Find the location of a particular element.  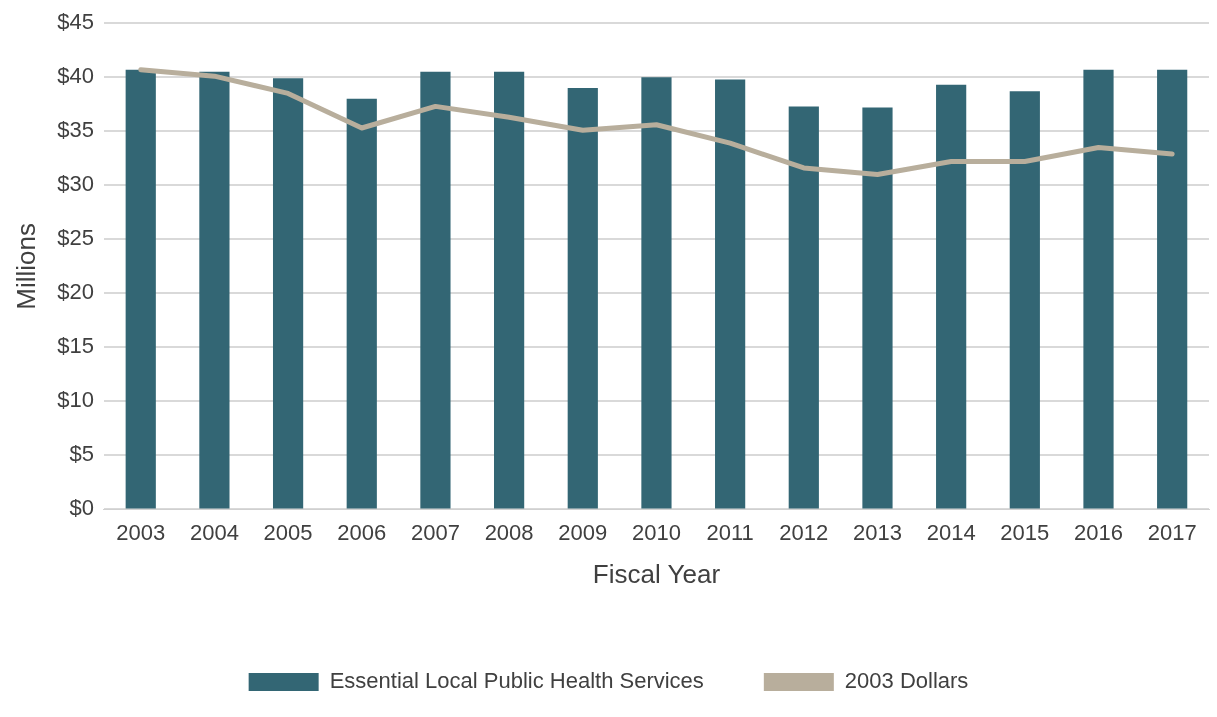

y-tick-label: $40 is located at coordinates (75, 76).